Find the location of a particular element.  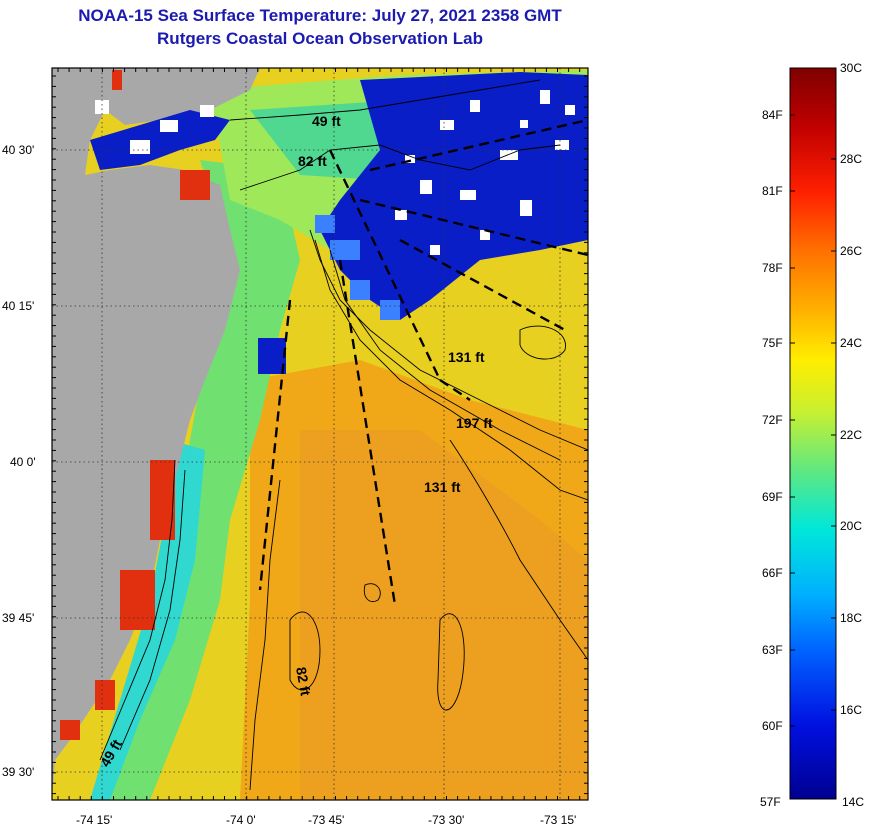

colorbar-label-72f: 72F is located at coordinates (772, 420).